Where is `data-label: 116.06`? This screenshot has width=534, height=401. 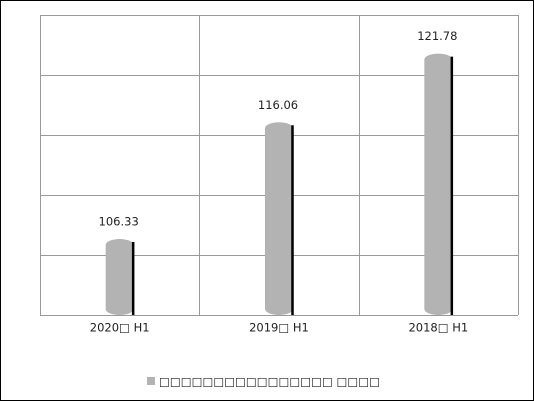 data-label: 116.06 is located at coordinates (278, 105).